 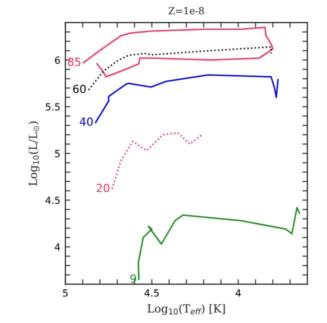 What do you see at coordinates (65, 293) in the screenshot?
I see `x-tick-label: 5` at bounding box center [65, 293].